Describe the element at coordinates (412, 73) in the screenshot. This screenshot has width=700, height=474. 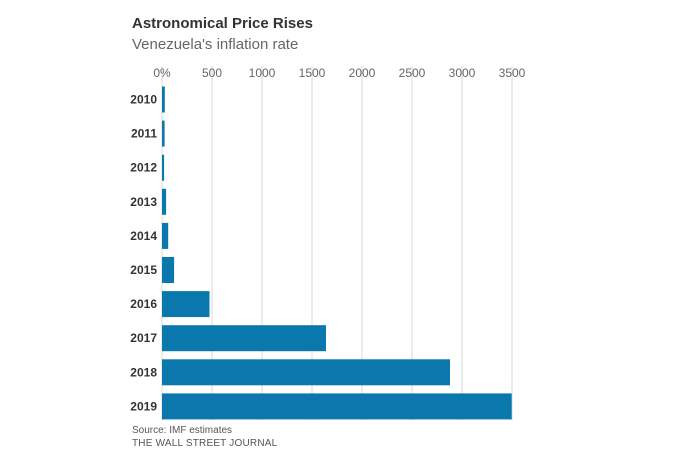
I see `x-tick-label: 2500` at that location.